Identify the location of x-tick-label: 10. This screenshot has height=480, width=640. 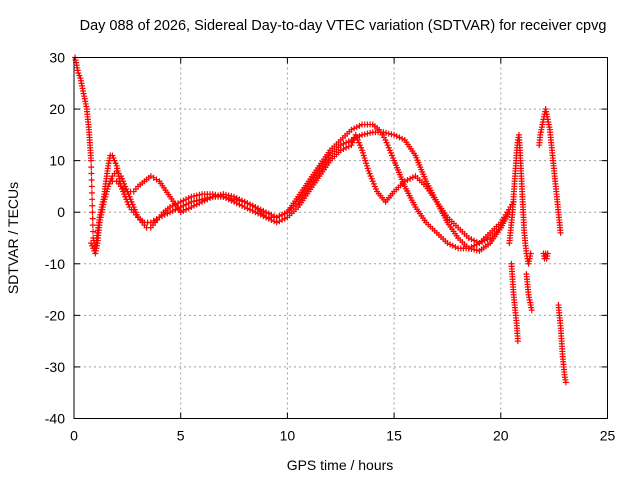
(288, 436).